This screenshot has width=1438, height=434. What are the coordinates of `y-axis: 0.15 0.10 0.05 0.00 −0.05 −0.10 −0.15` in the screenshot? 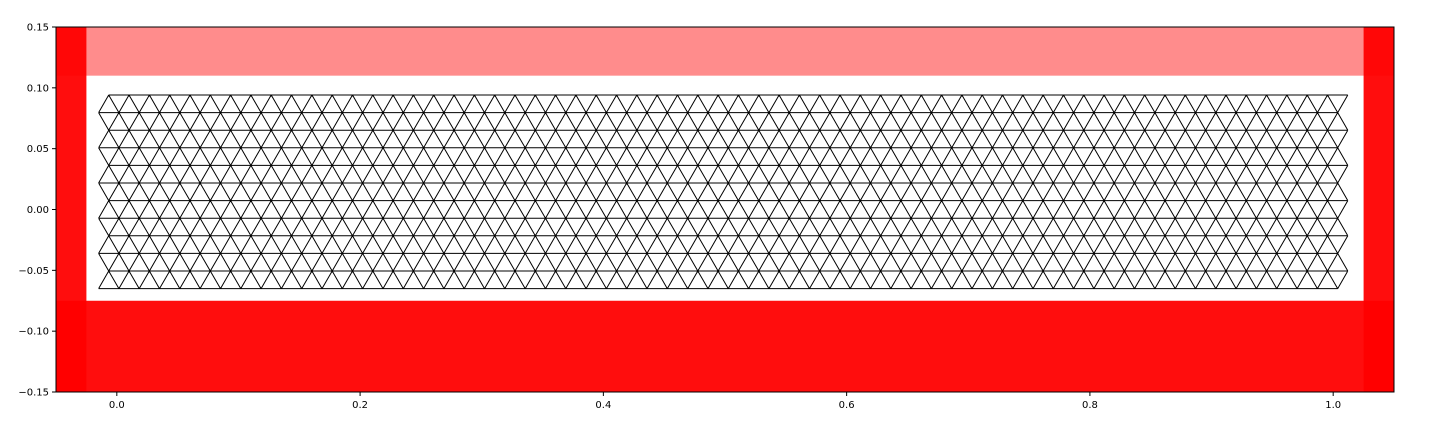 It's located at (37, 211).